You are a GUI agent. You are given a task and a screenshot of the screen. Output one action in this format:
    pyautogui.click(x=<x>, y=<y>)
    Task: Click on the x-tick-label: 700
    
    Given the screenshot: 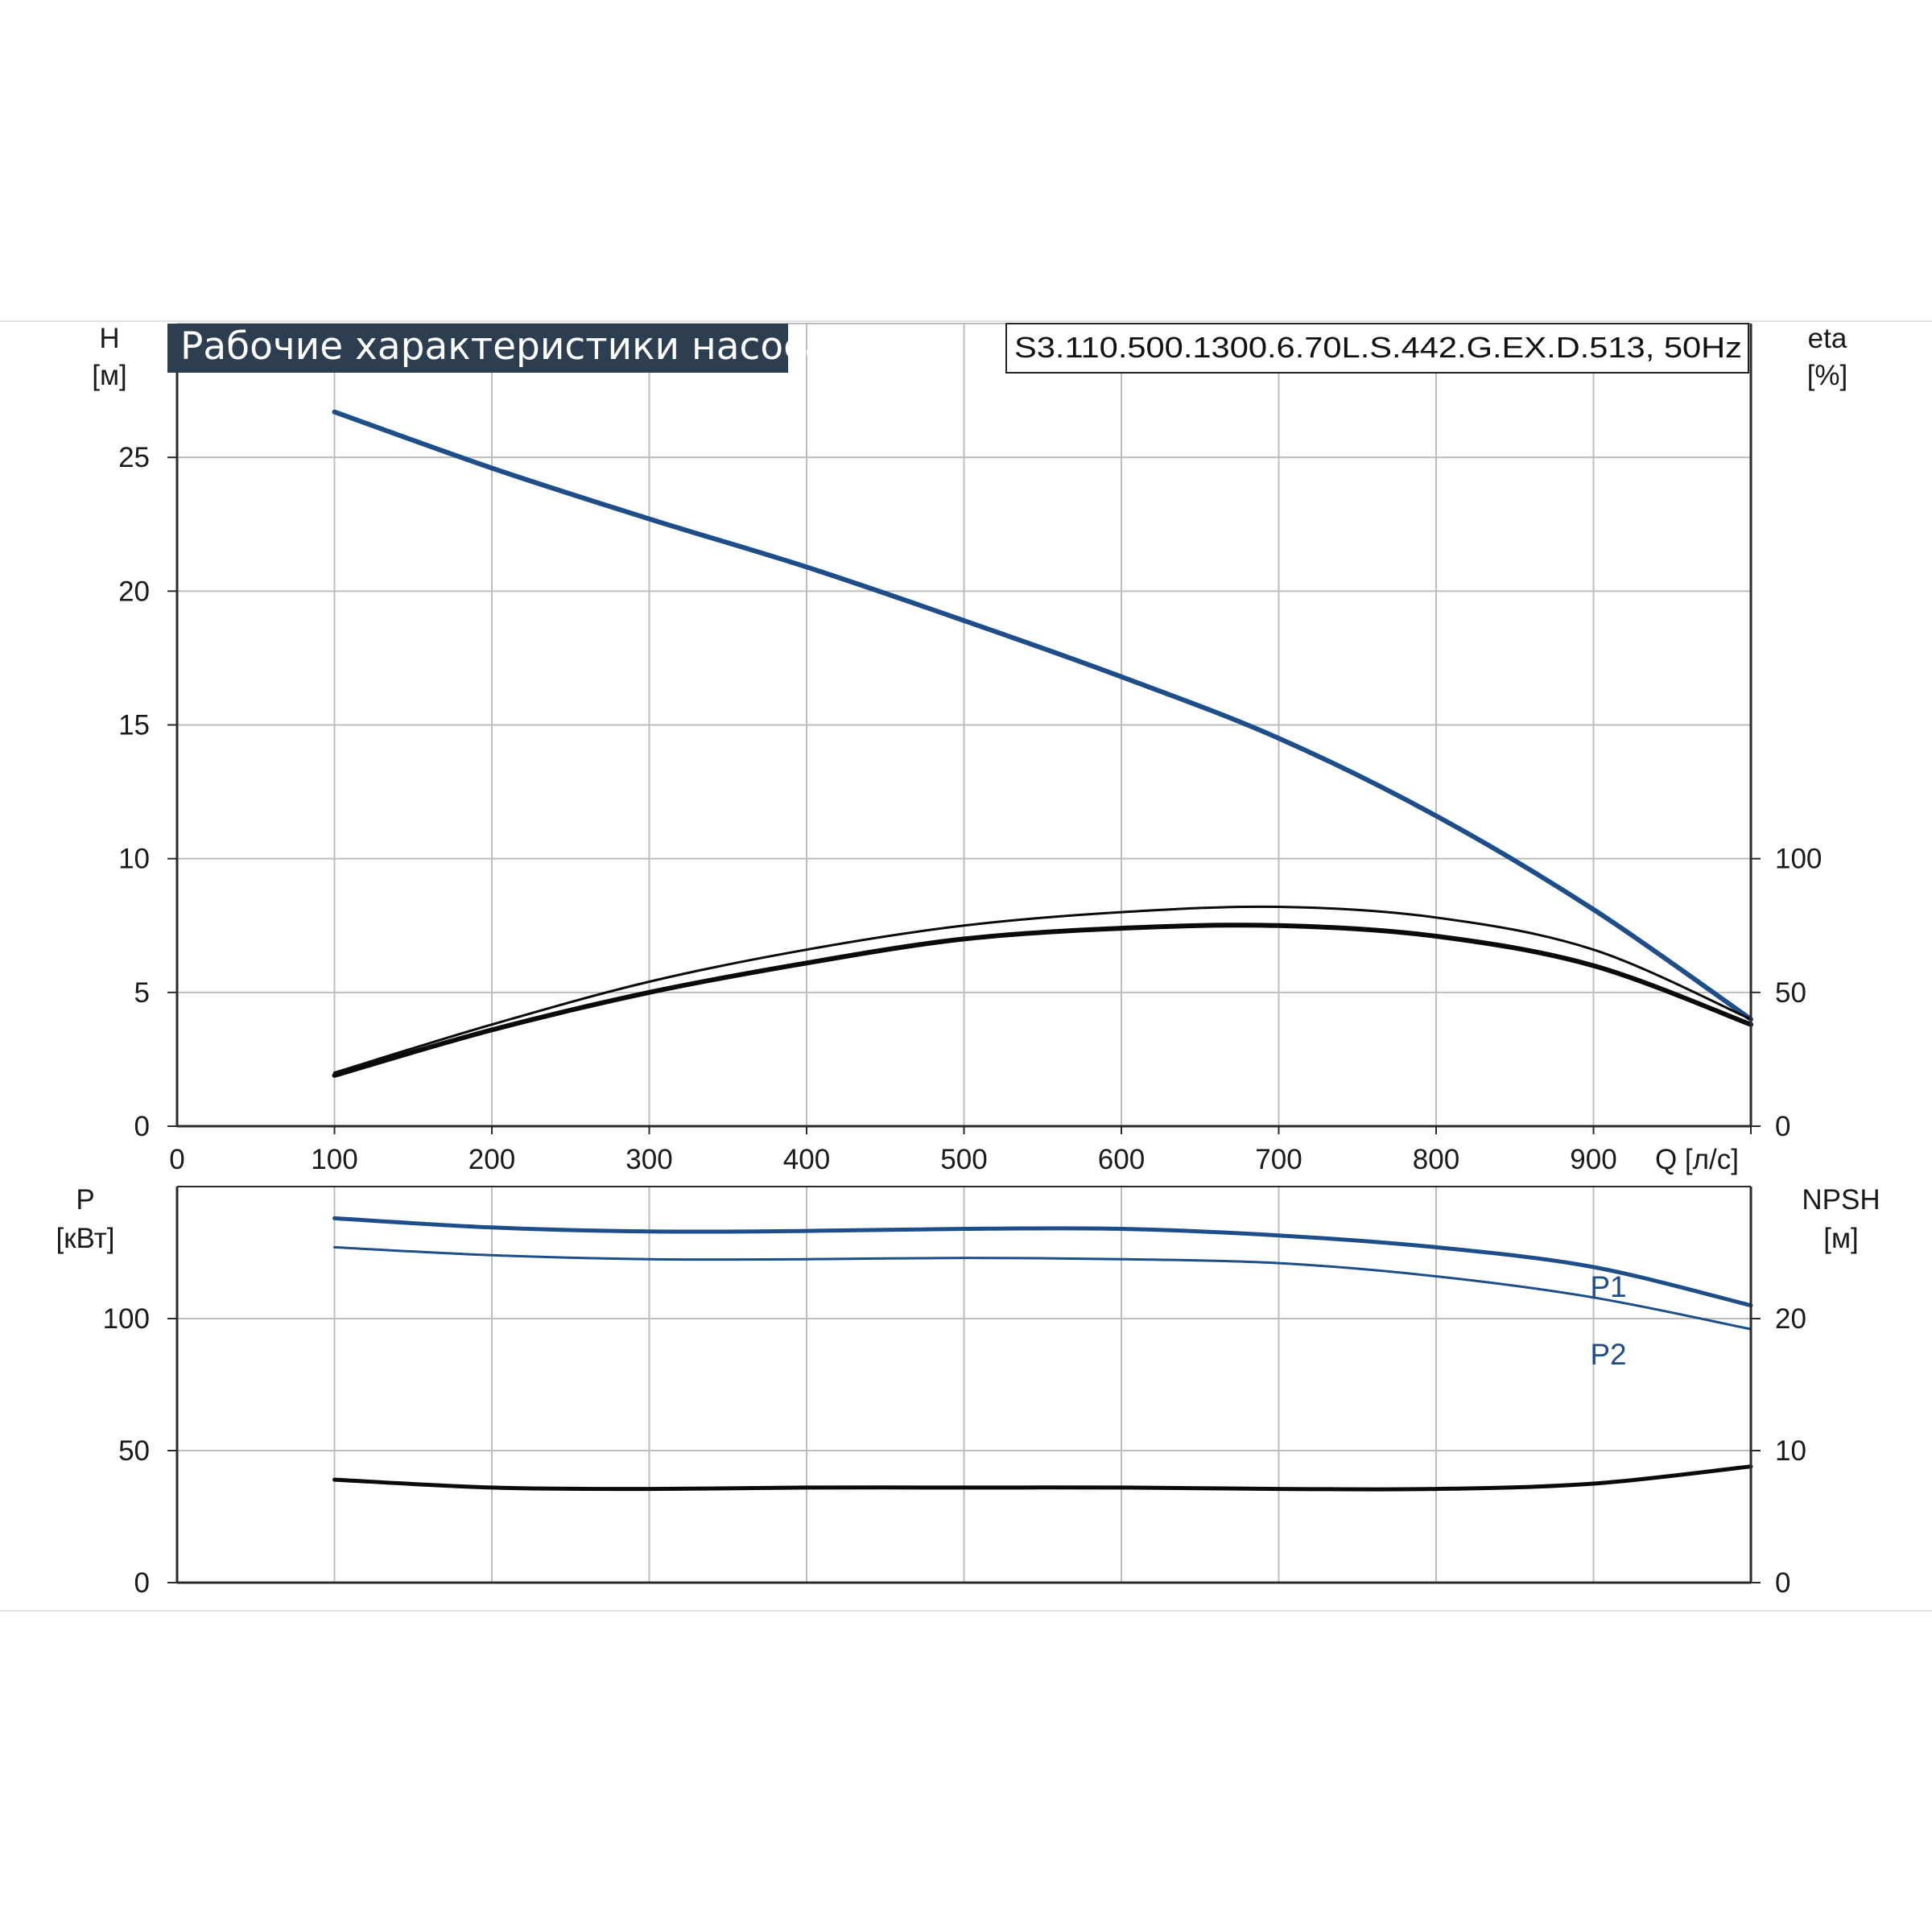 What is the action you would take?
    pyautogui.click(x=1278, y=1159)
    